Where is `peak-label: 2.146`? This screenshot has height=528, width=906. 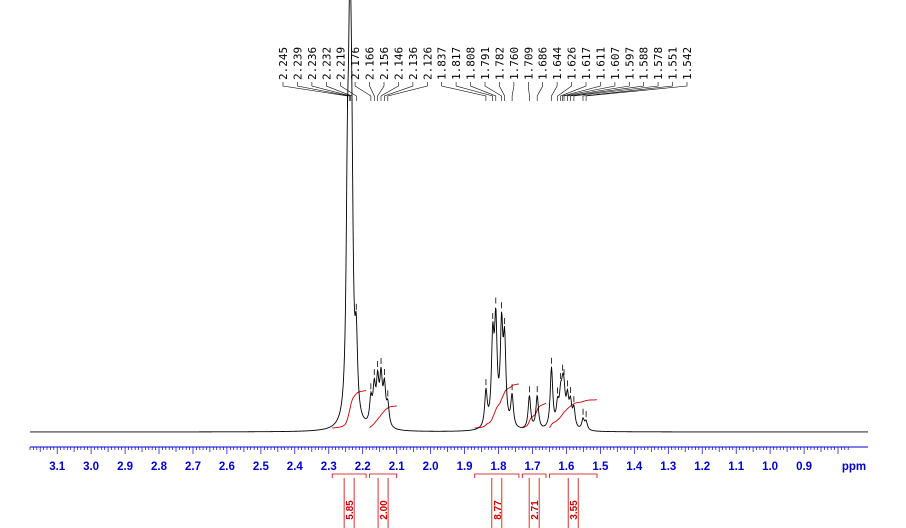 peak-label: 2.146 is located at coordinates (398, 63).